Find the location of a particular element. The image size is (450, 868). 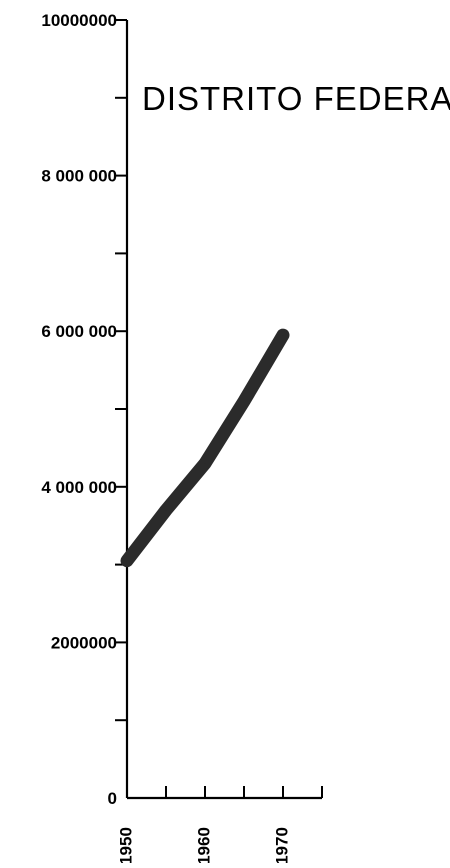

series-layer is located at coordinates (205, 448).